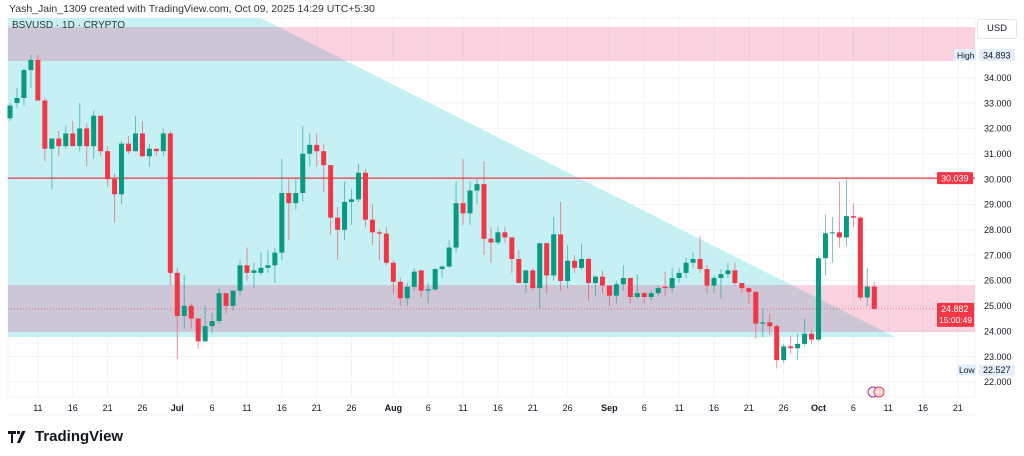 This screenshot has height=456, width=1024. What do you see at coordinates (997, 370) in the screenshot?
I see `low-price-tag-bg` at bounding box center [997, 370].